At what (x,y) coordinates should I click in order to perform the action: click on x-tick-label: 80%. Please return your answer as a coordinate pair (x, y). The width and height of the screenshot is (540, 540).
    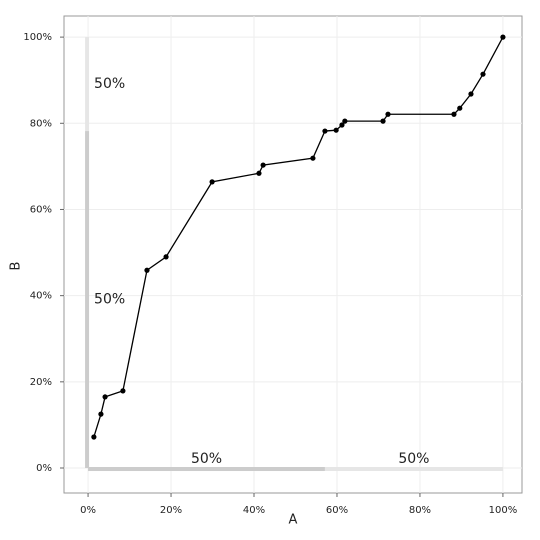
    Looking at the image, I should click on (420, 510).